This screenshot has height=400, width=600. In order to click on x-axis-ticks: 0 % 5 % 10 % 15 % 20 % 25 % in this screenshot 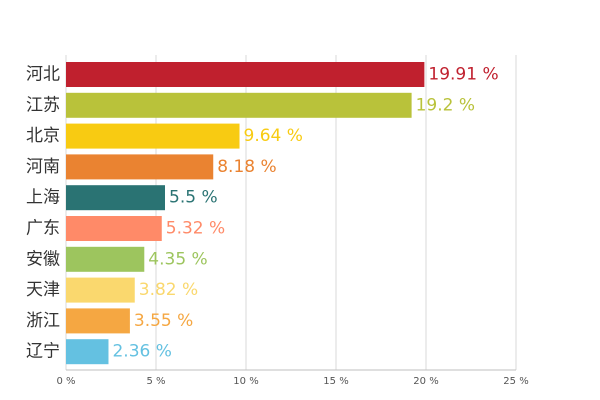, I will do `click(292, 378)`.